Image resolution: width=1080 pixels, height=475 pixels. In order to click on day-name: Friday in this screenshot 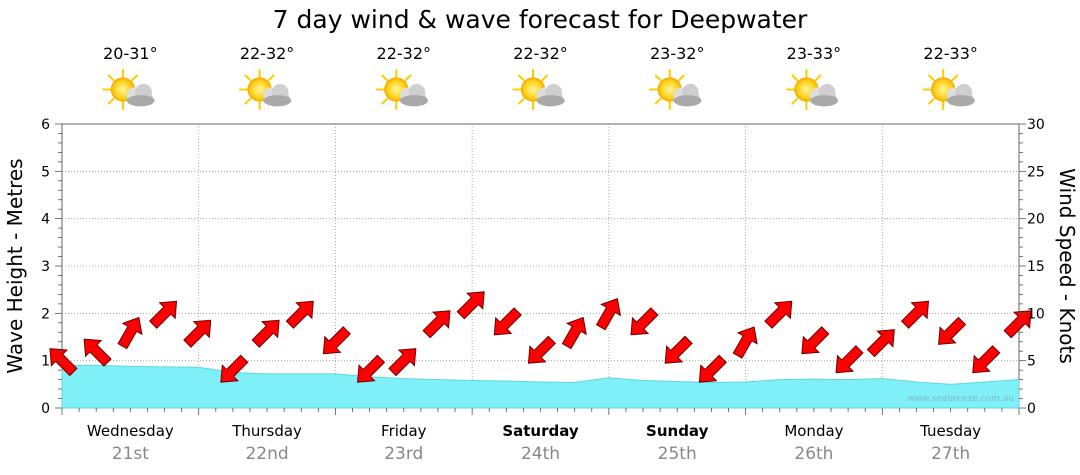, I will do `click(404, 431)`.